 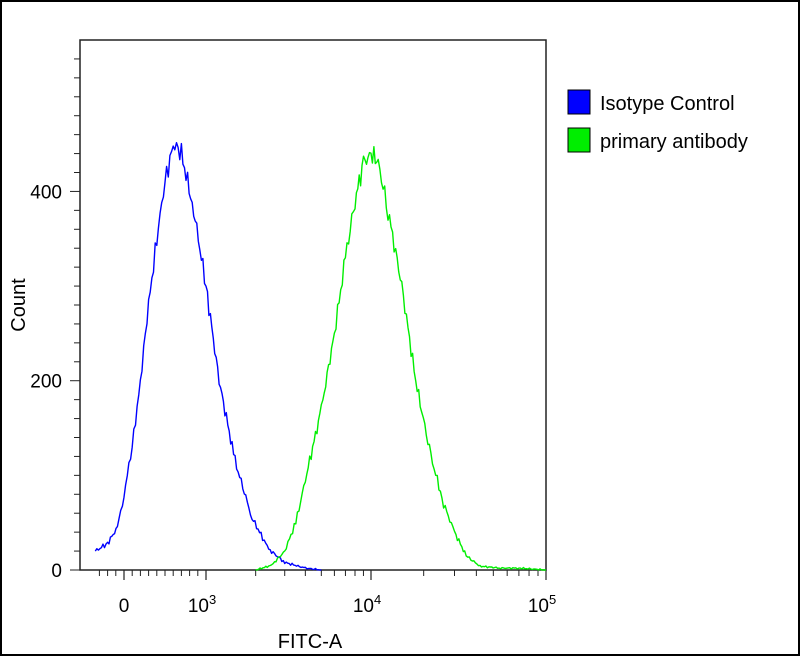 I want to click on legend: Isotype Control primary antibody, so click(x=657, y=121).